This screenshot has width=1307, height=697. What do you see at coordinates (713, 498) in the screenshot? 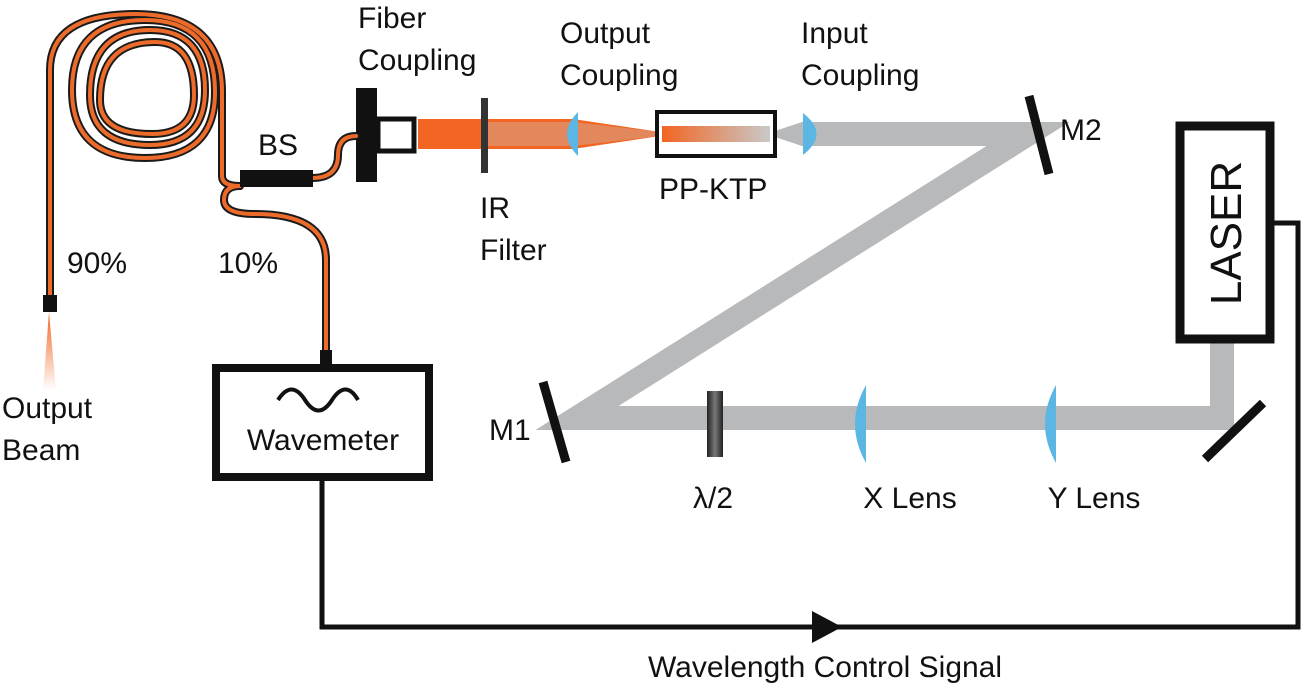
I see `half-wave-label: λ/2` at bounding box center [713, 498].